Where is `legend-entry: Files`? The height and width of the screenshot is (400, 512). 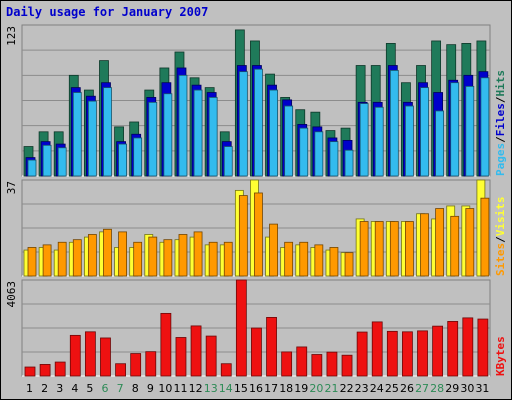 legend-entry: Files is located at coordinates (500, 119).